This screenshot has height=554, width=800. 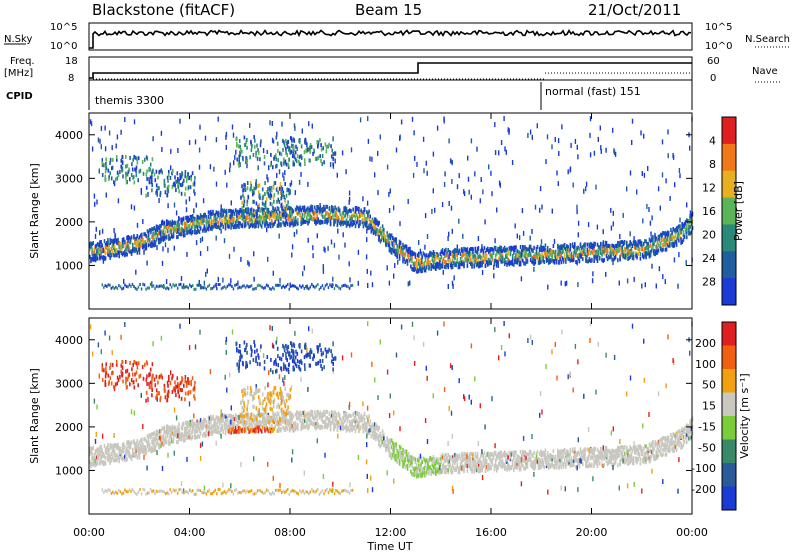 I want to click on nave-tick-top: 60, so click(x=713, y=61).